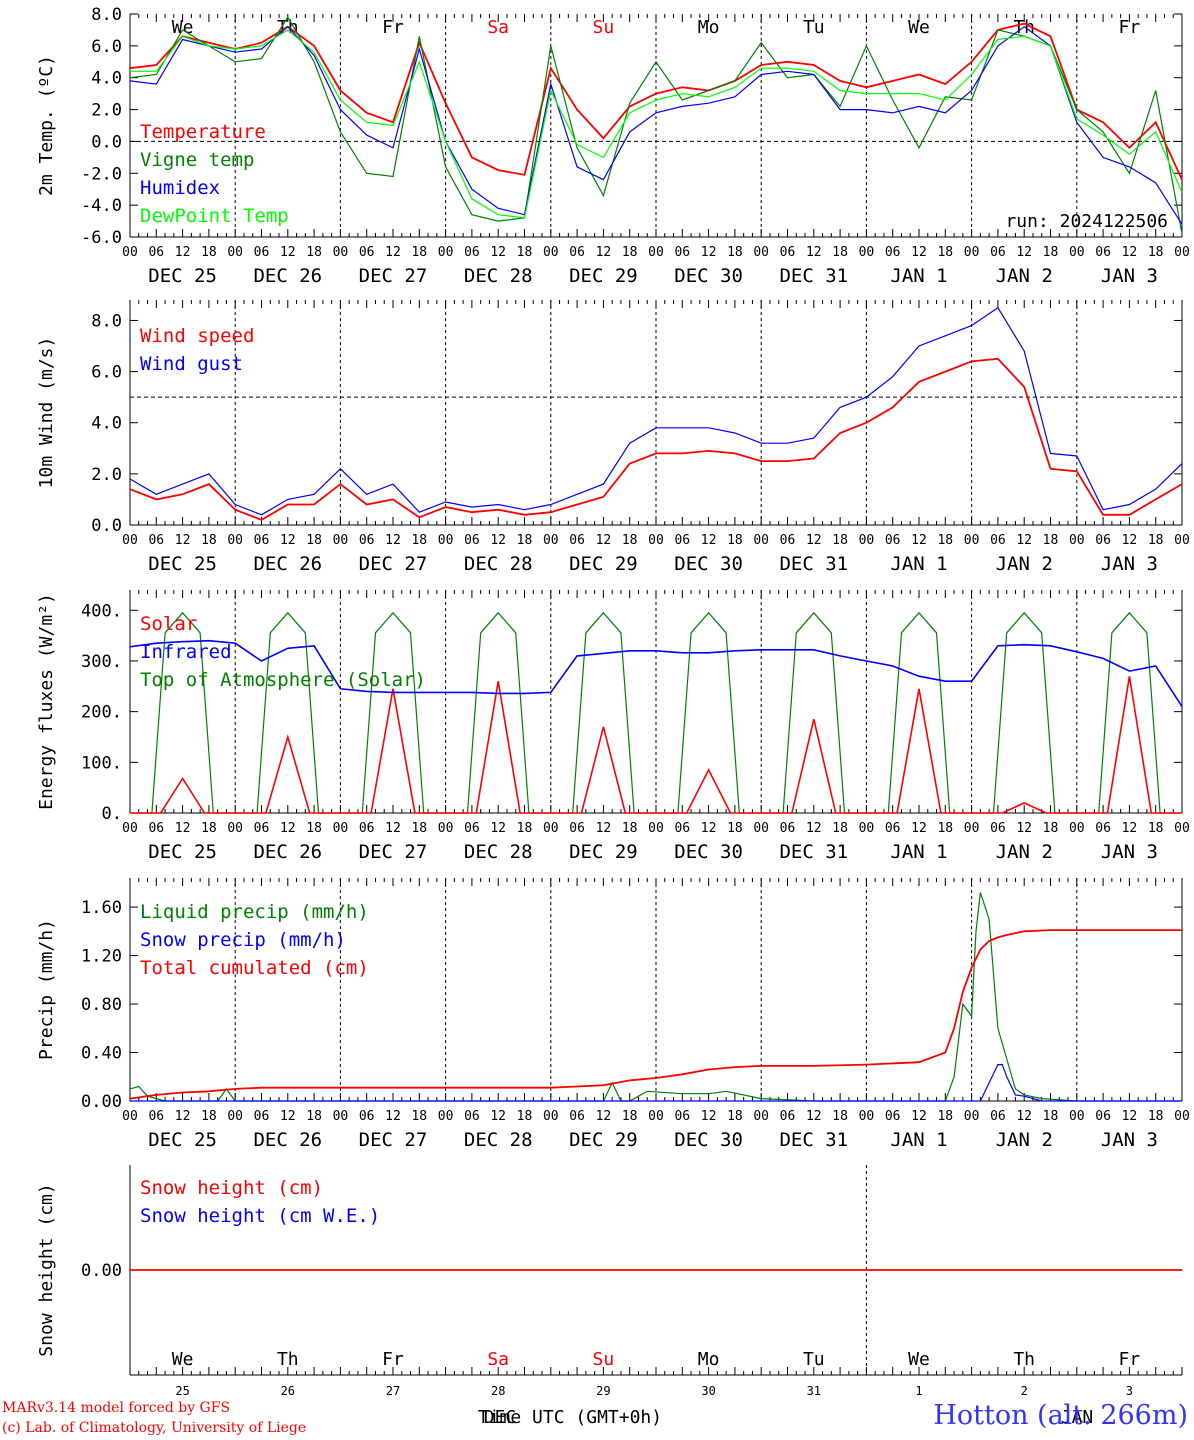 This screenshot has height=1440, width=1194. I want to click on y-axis-title: Snow height (cm), so click(46, 1269).